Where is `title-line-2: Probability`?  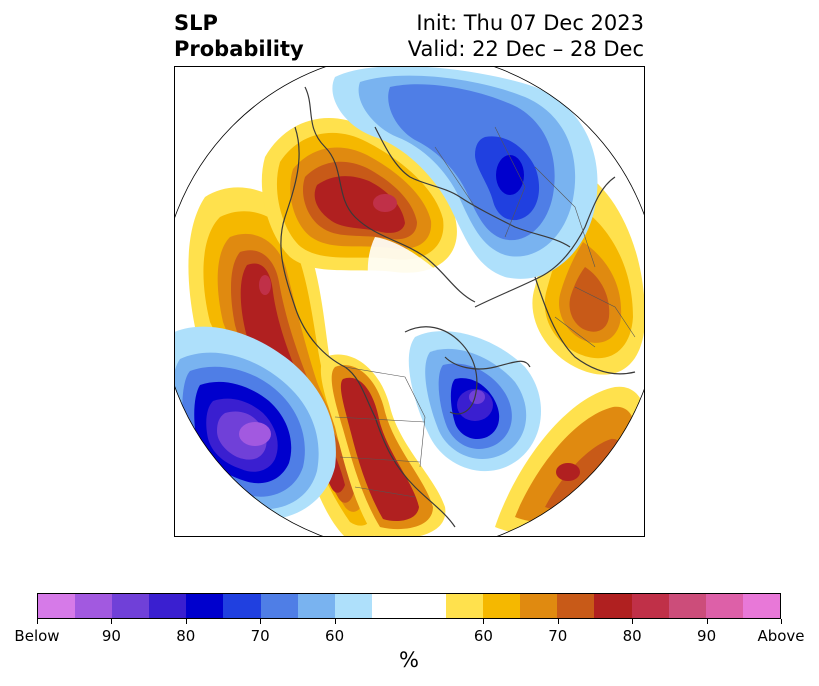
title-line-2: Probability is located at coordinates (239, 49).